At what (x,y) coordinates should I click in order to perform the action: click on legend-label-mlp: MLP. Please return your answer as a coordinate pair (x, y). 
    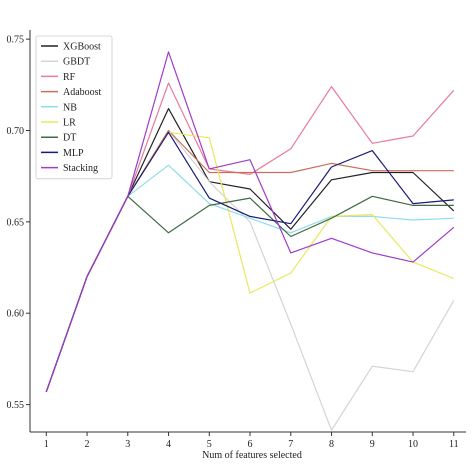
    Looking at the image, I should click on (73, 153).